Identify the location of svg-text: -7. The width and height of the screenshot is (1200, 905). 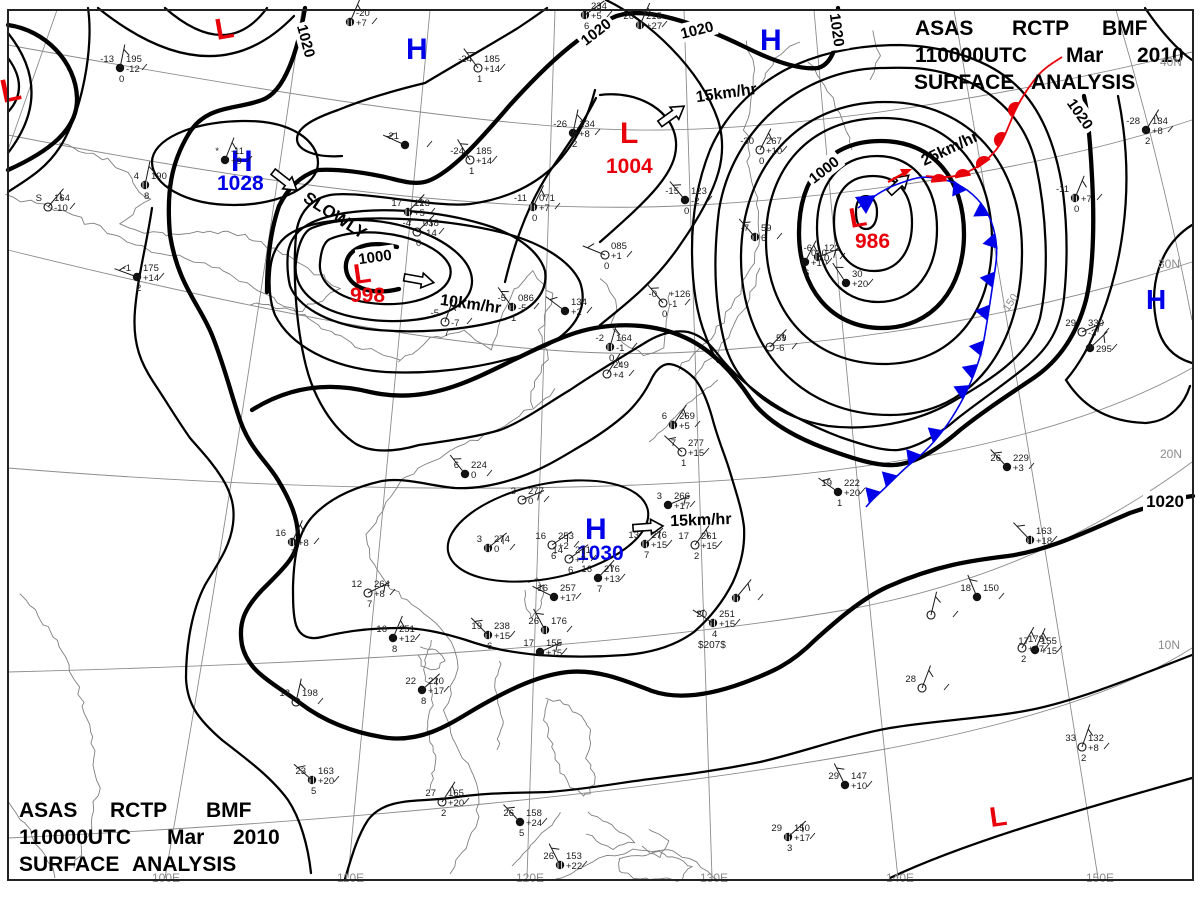
(455, 323).